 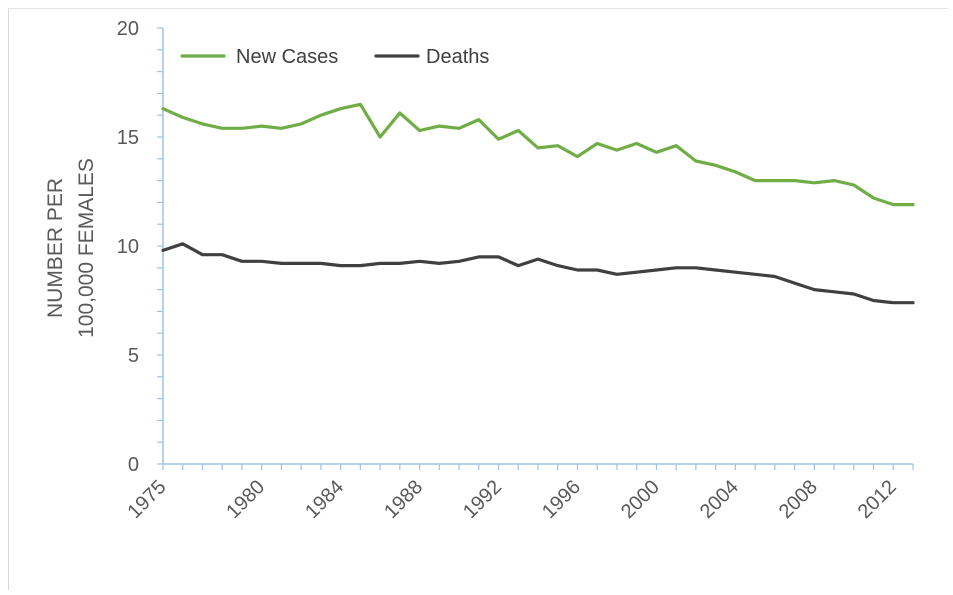 I want to click on y-axis-label-line-1: NUMBER PER, so click(x=55, y=248).